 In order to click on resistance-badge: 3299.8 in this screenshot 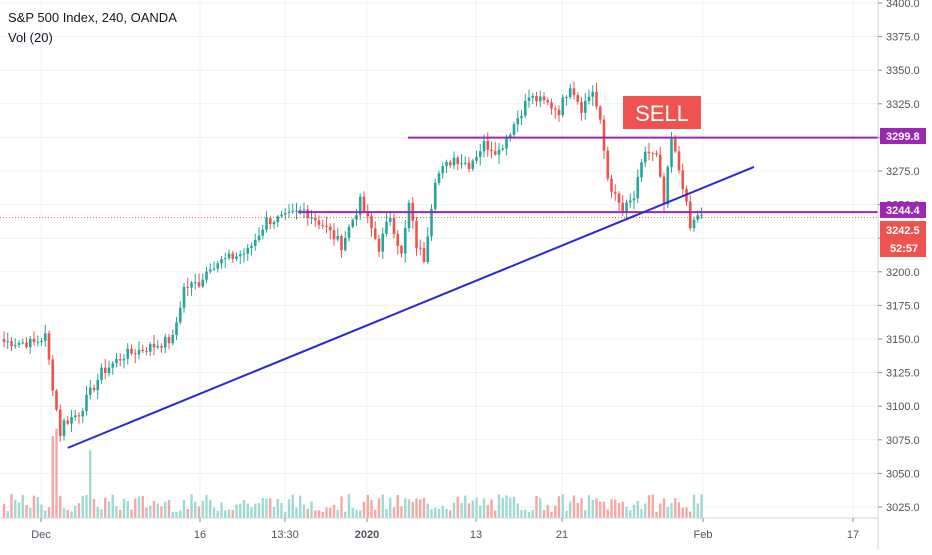, I will do `click(903, 136)`.